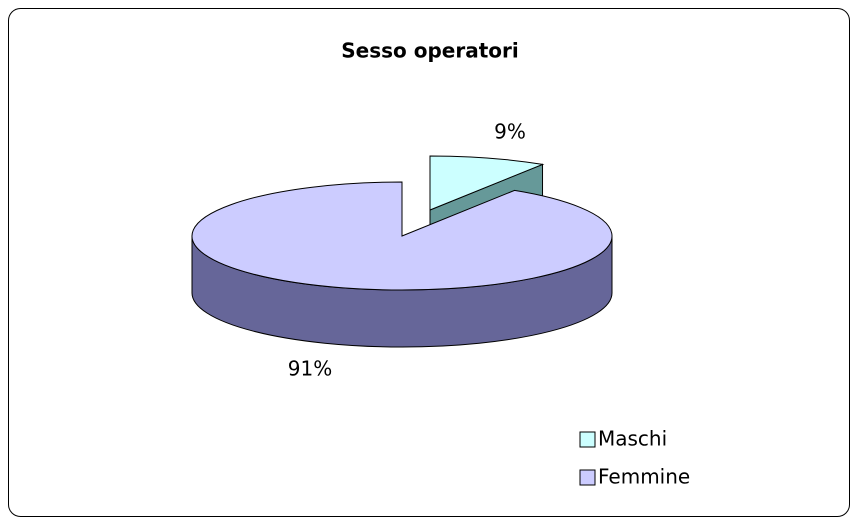 This screenshot has width=856, height=525. What do you see at coordinates (429, 51) in the screenshot?
I see `chart-title: Sesso operatori` at bounding box center [429, 51].